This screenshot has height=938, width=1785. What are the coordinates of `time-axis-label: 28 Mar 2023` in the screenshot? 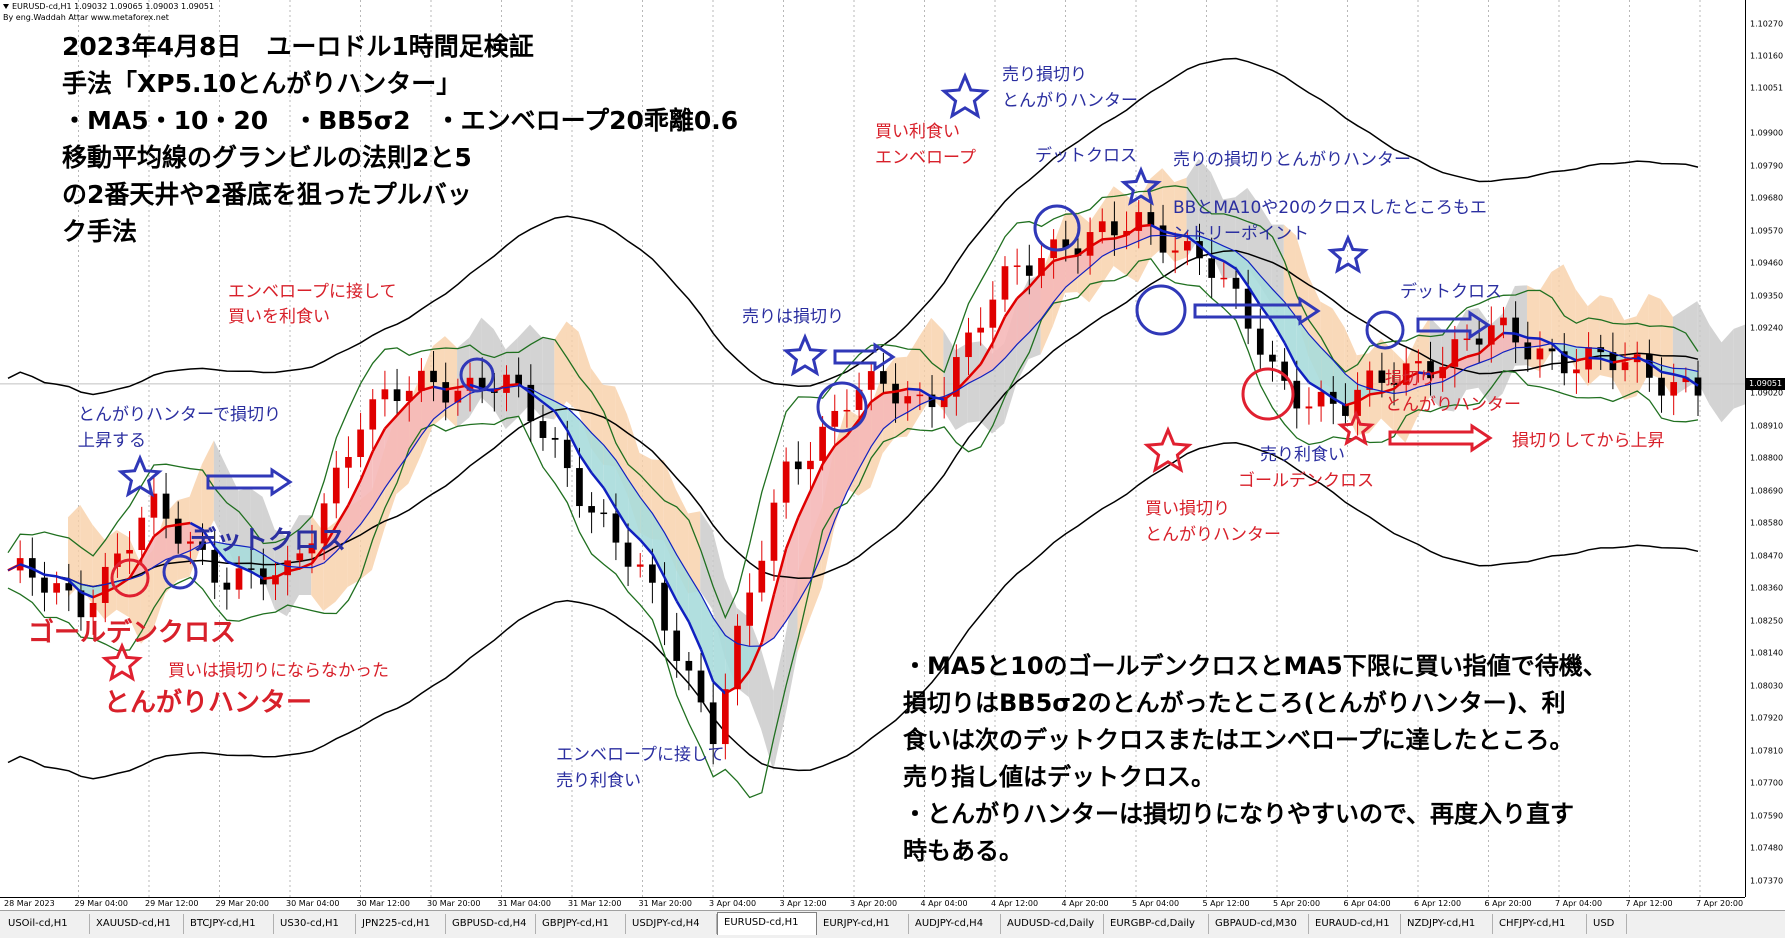 It's located at (29, 903).